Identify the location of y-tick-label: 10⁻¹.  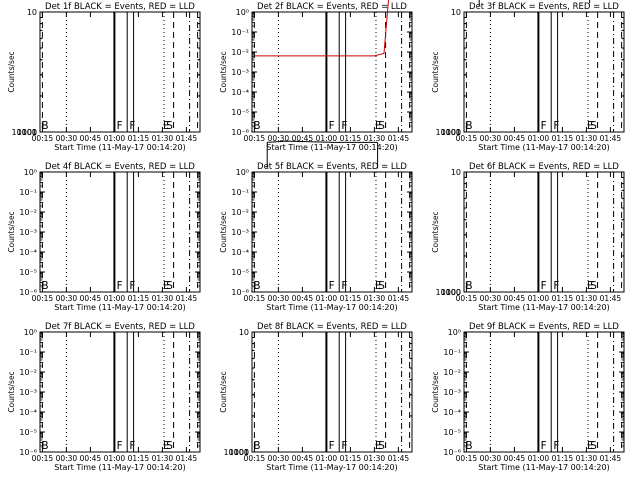
(240, 32).